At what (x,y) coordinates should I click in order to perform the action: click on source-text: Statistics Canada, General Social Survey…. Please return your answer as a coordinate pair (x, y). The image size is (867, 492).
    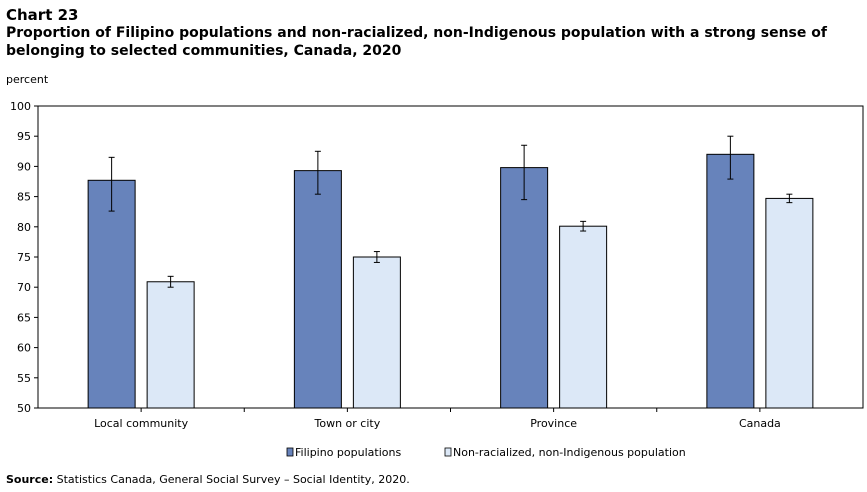
    Looking at the image, I should click on (233, 479).